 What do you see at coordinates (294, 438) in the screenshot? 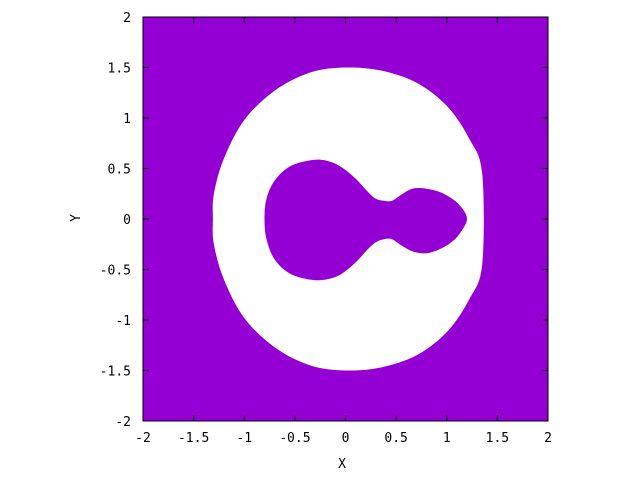
I see `x-tick-label: -0.5` at bounding box center [294, 438].